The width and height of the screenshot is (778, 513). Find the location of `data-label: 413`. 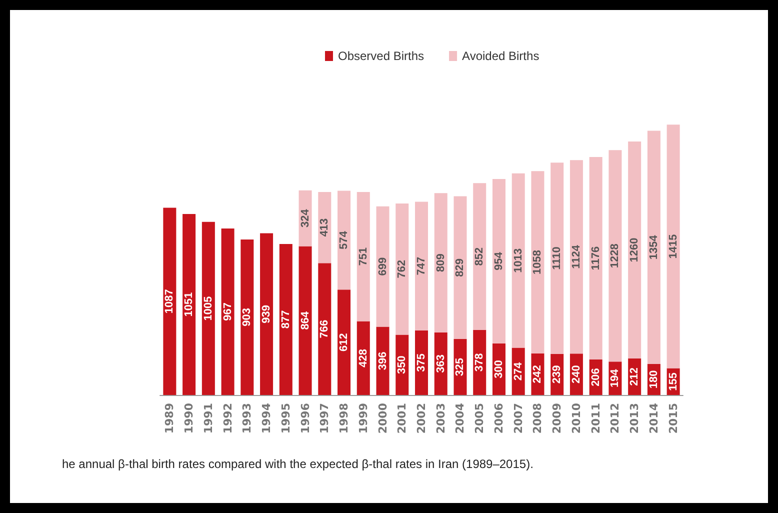

data-label: 413 is located at coordinates (324, 227).